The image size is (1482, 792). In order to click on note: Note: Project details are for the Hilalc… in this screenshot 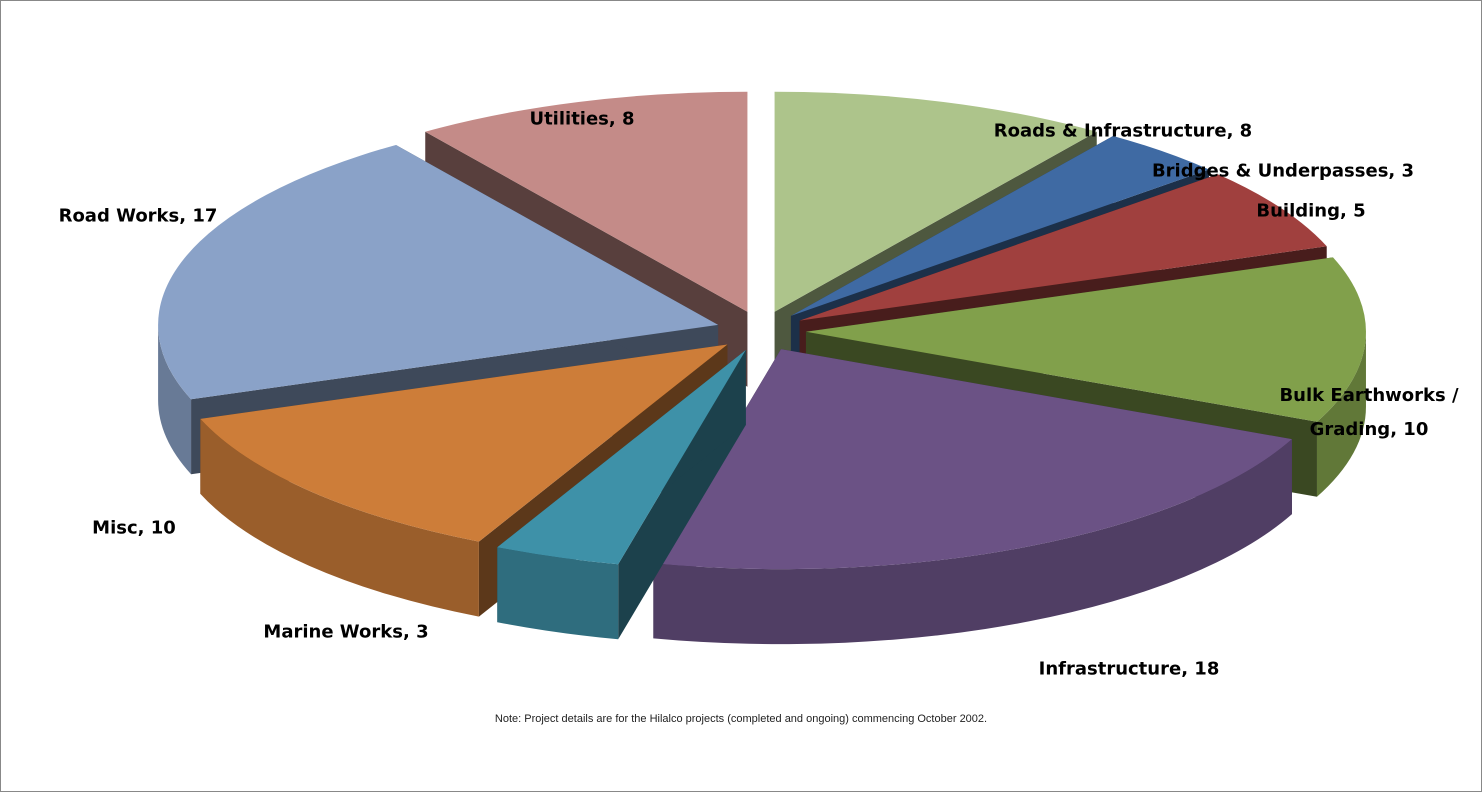, I will do `click(741, 719)`.